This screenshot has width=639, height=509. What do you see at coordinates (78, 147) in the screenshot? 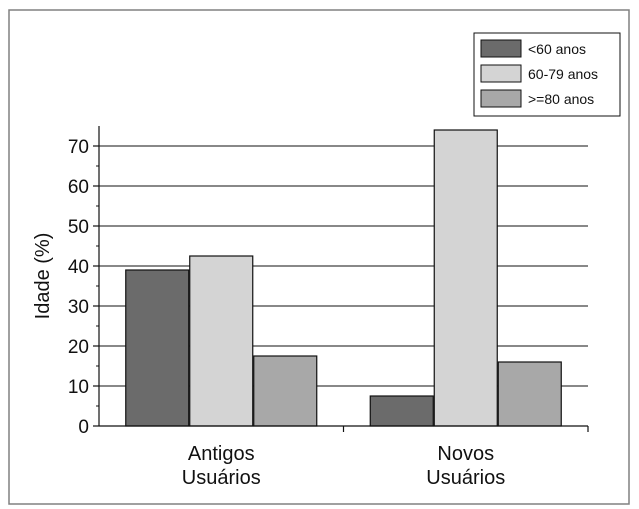
I see `y-tick-label: 70` at bounding box center [78, 147].